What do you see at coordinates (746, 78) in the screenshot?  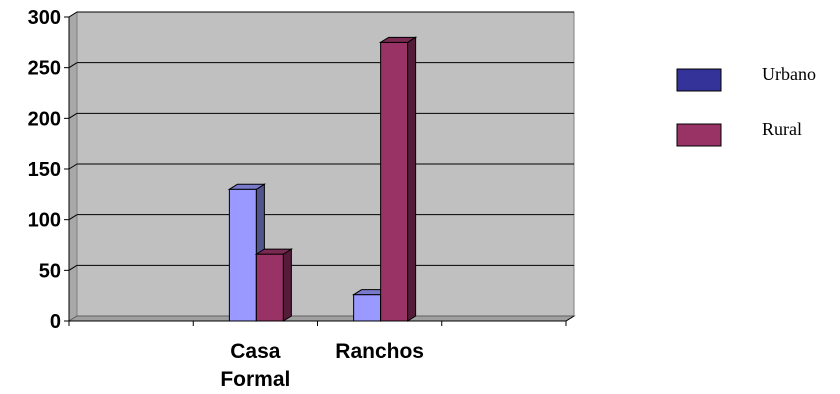 I see `legend-item: Urbano` at bounding box center [746, 78].